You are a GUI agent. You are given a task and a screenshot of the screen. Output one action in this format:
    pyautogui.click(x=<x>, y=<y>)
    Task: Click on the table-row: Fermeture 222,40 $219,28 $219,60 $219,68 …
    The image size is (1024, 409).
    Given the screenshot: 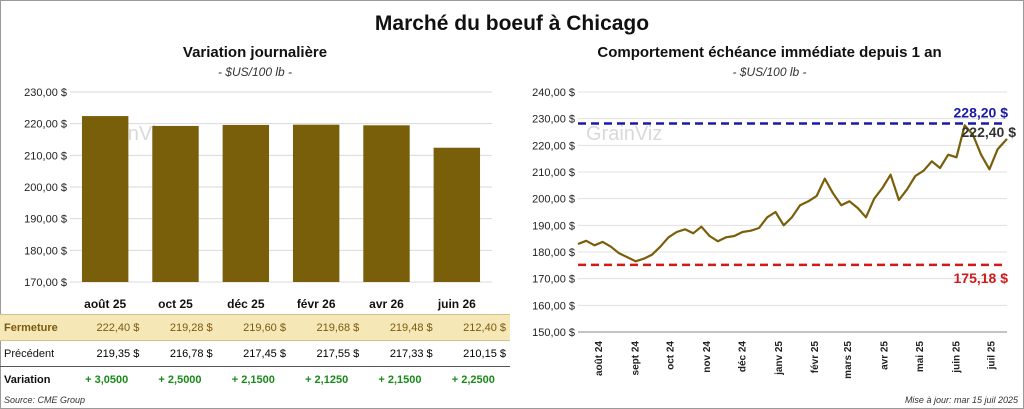 What is the action you would take?
    pyautogui.click(x=255, y=327)
    